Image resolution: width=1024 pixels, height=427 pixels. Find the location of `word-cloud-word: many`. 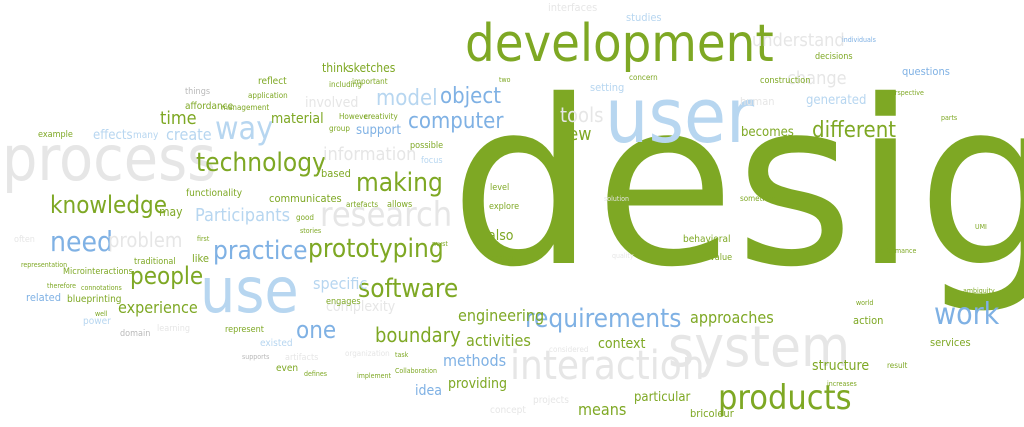

word-cloud-word: many is located at coordinates (146, 135).